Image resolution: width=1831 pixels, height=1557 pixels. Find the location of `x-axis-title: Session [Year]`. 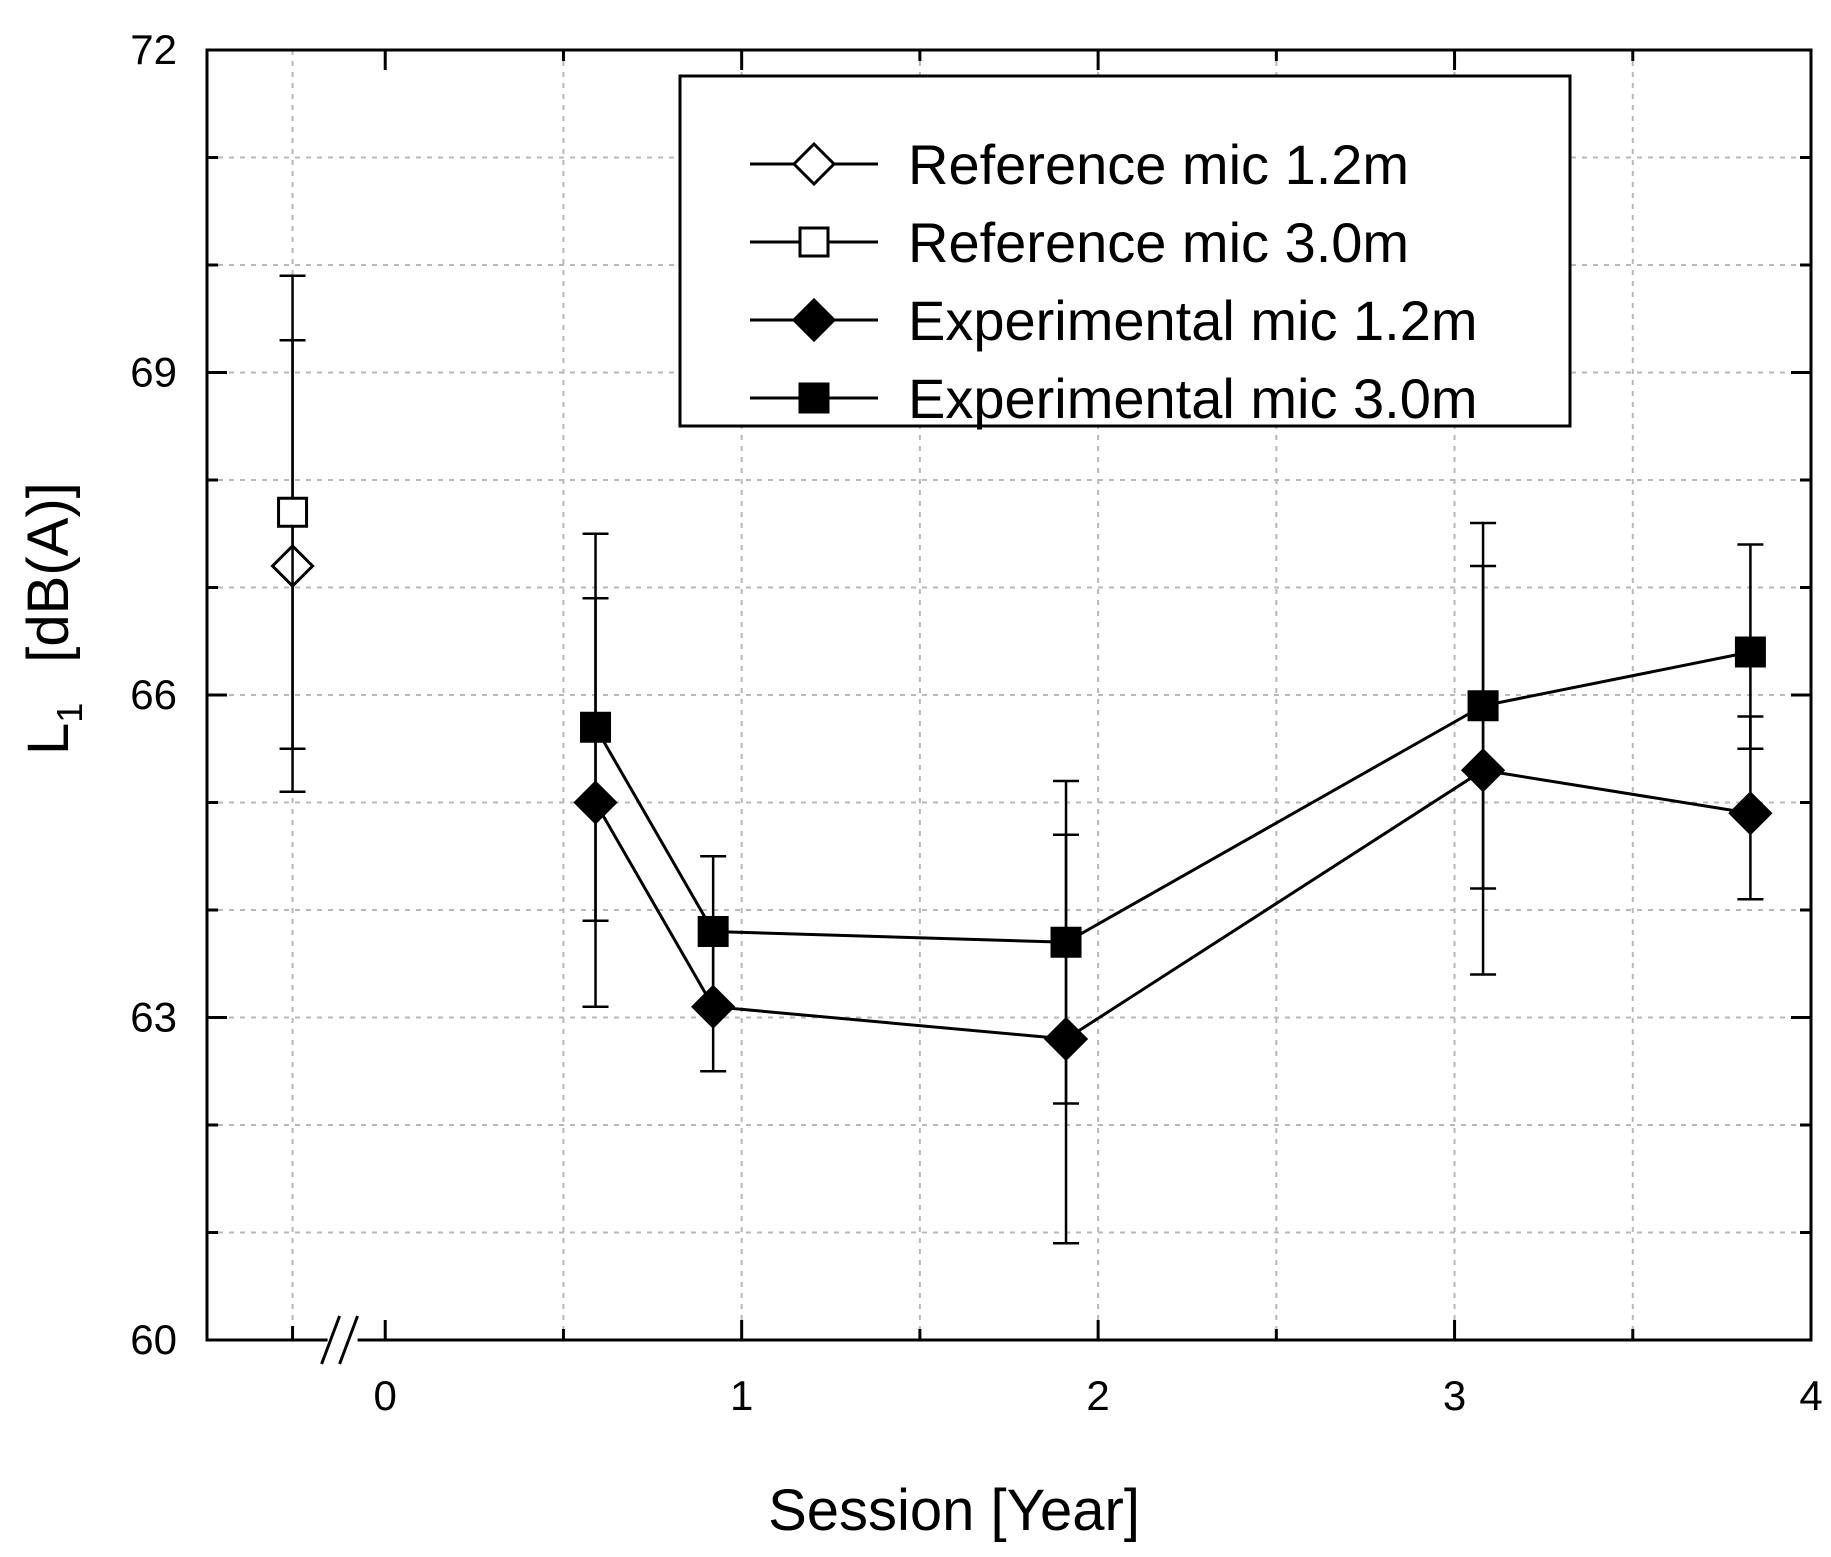

x-axis-title: Session [Year] is located at coordinates (954, 1510).